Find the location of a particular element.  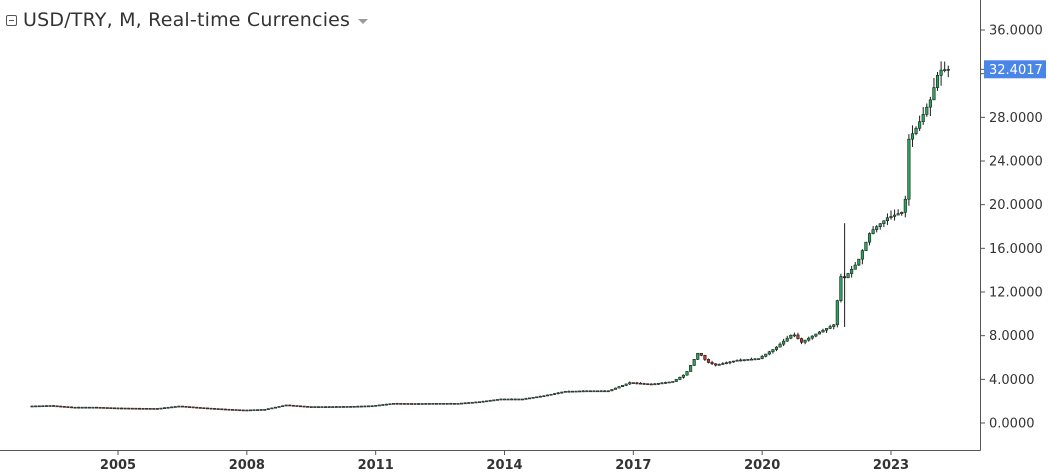

chevron-down-icon is located at coordinates (363, 21).